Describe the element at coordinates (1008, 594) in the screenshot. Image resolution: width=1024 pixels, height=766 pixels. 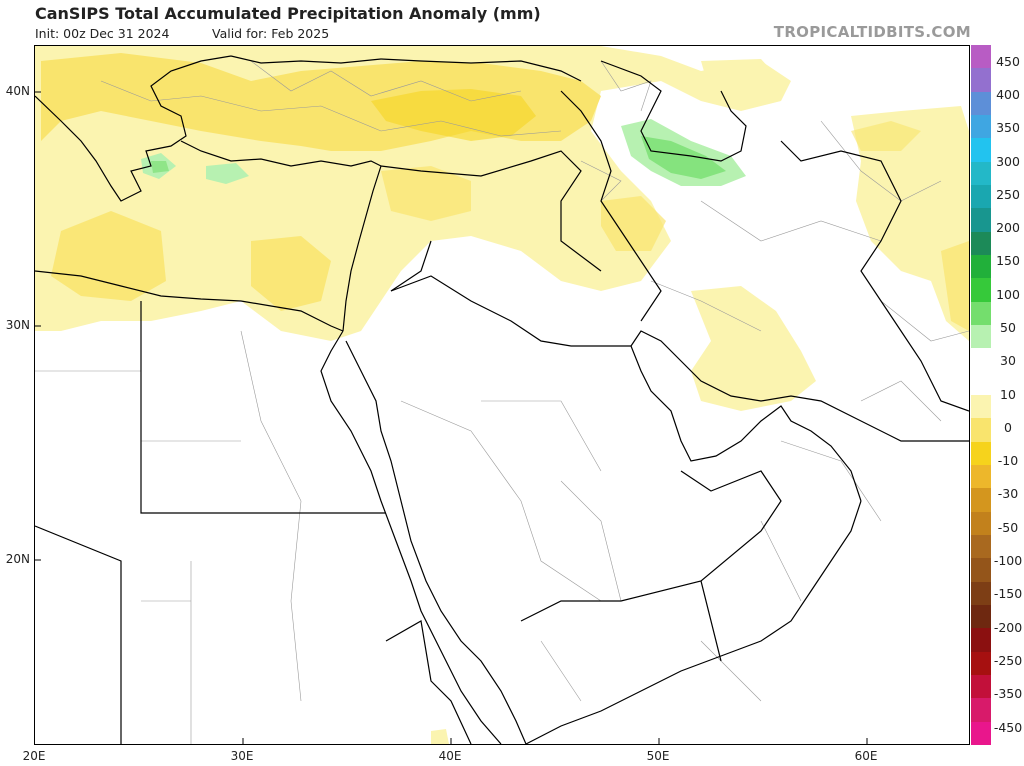
I see `colorbar-label: -150` at that location.